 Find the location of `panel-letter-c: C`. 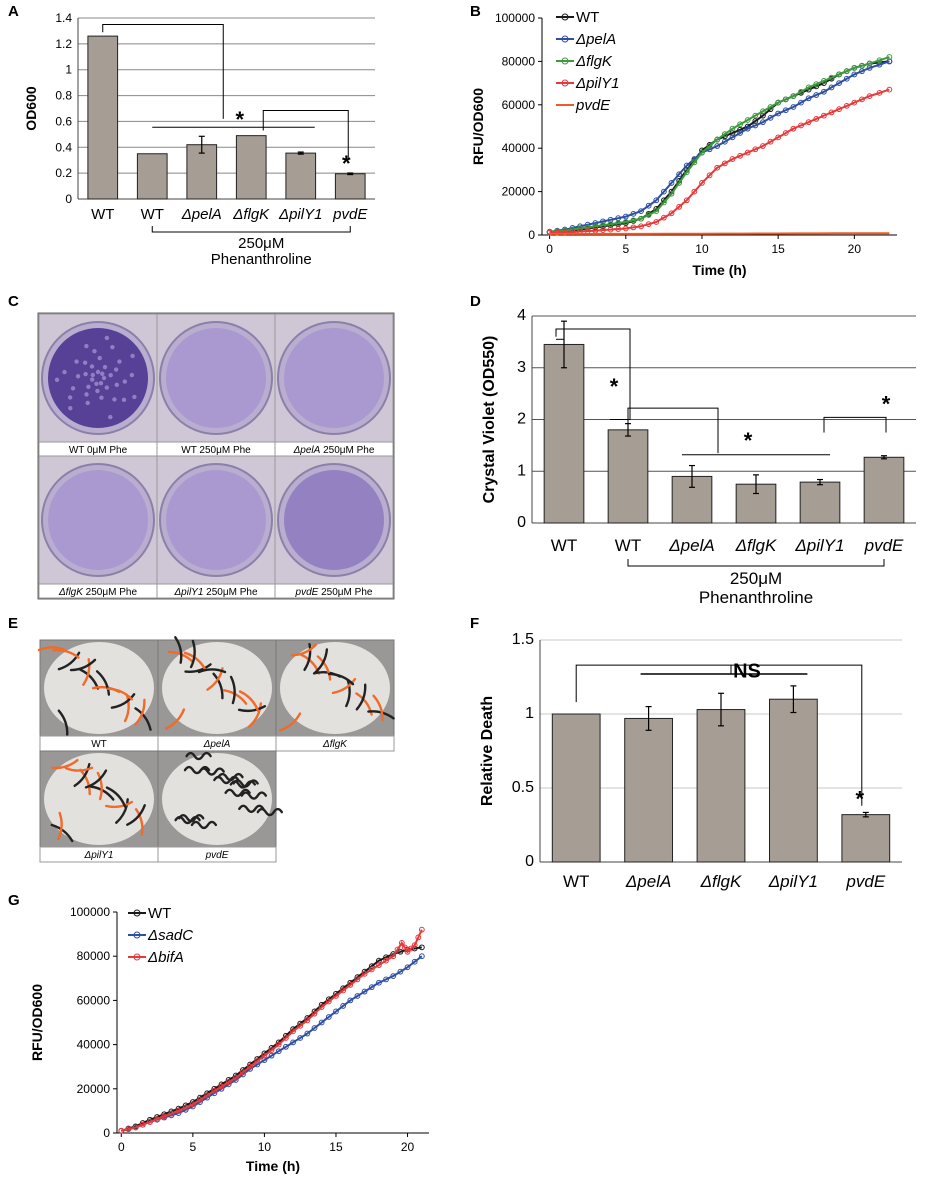

panel-letter-c: C is located at coordinates (13, 301).